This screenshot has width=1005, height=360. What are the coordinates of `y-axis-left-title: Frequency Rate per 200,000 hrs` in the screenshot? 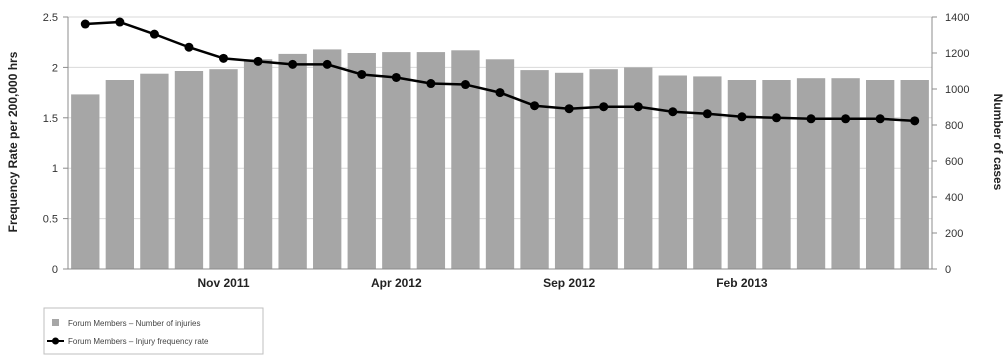 It's located at (13, 141).